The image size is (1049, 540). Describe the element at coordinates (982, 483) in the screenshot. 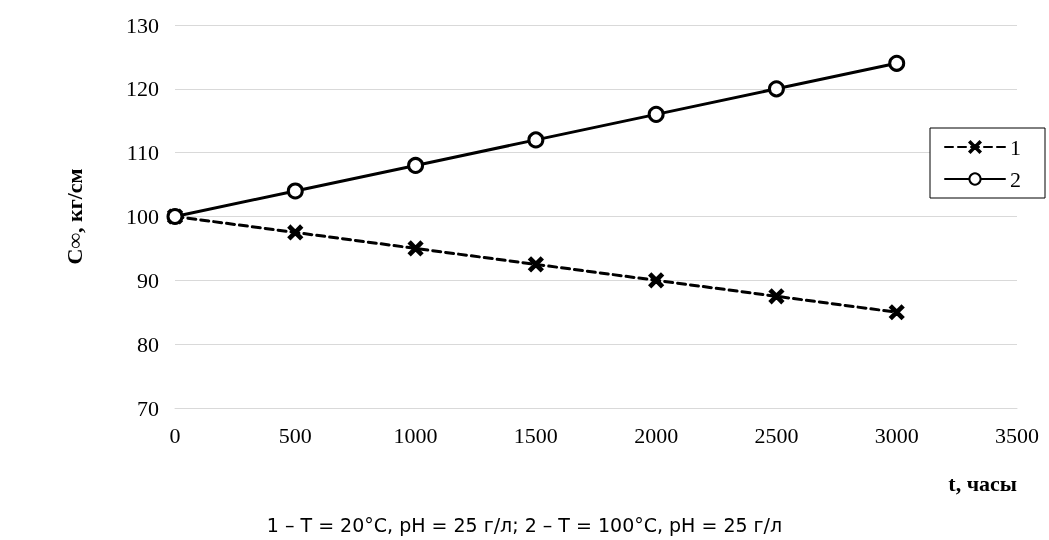

I see `x-axis-title: t, часы` at that location.